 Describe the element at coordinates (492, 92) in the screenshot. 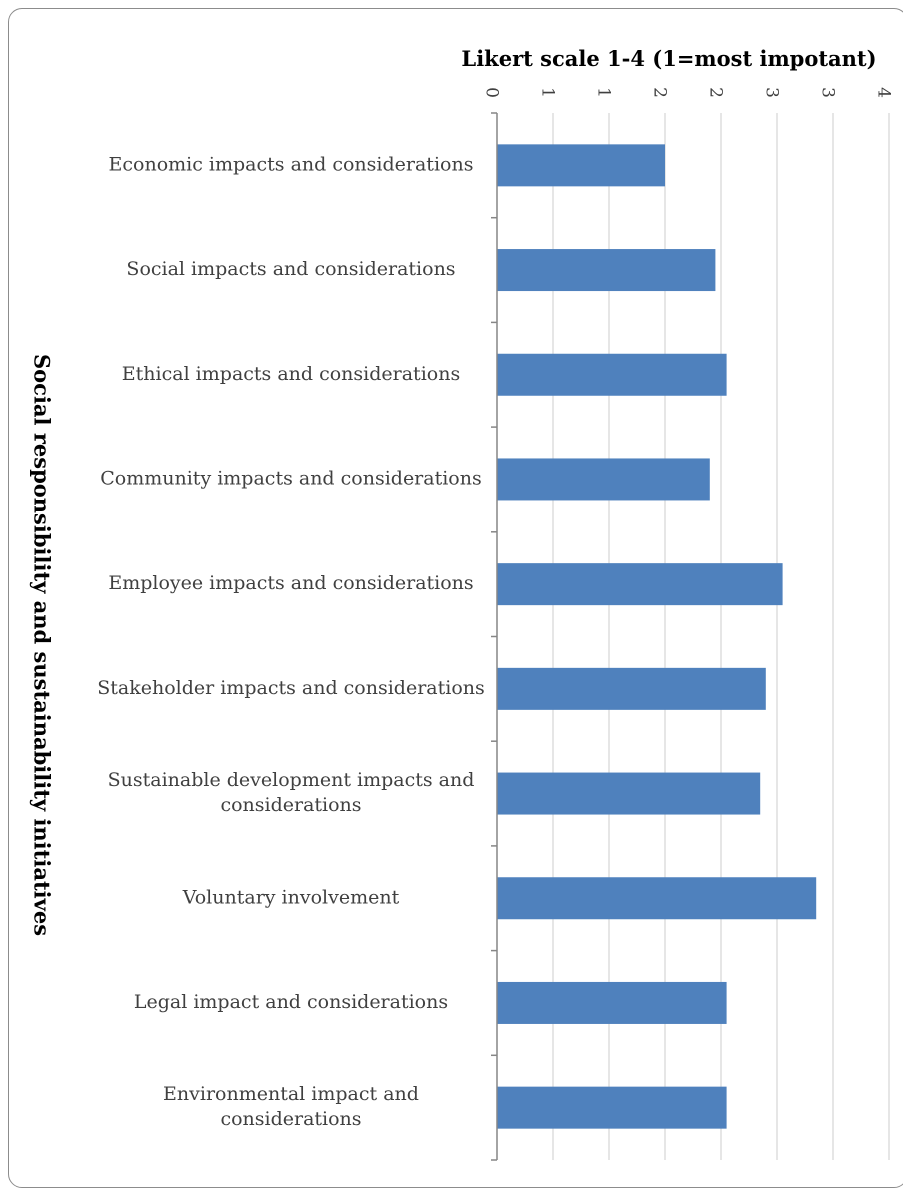

I see `x-tick-label: 0` at that location.